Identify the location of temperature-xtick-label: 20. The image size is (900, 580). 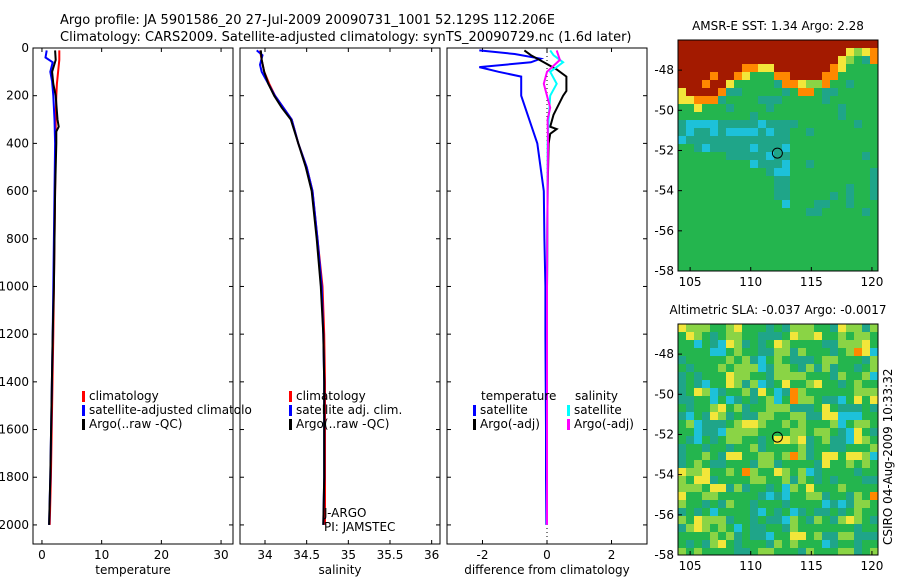
(161, 555).